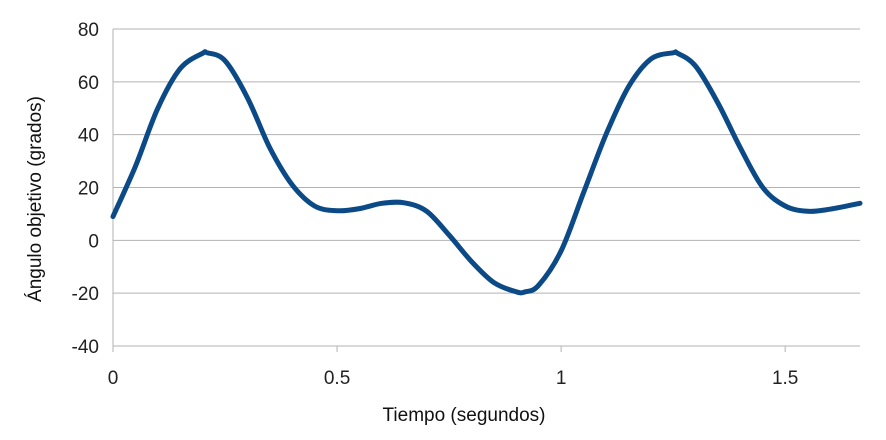 The width and height of the screenshot is (886, 440). What do you see at coordinates (785, 378) in the screenshot?
I see `x-tick-label: 1.5` at bounding box center [785, 378].